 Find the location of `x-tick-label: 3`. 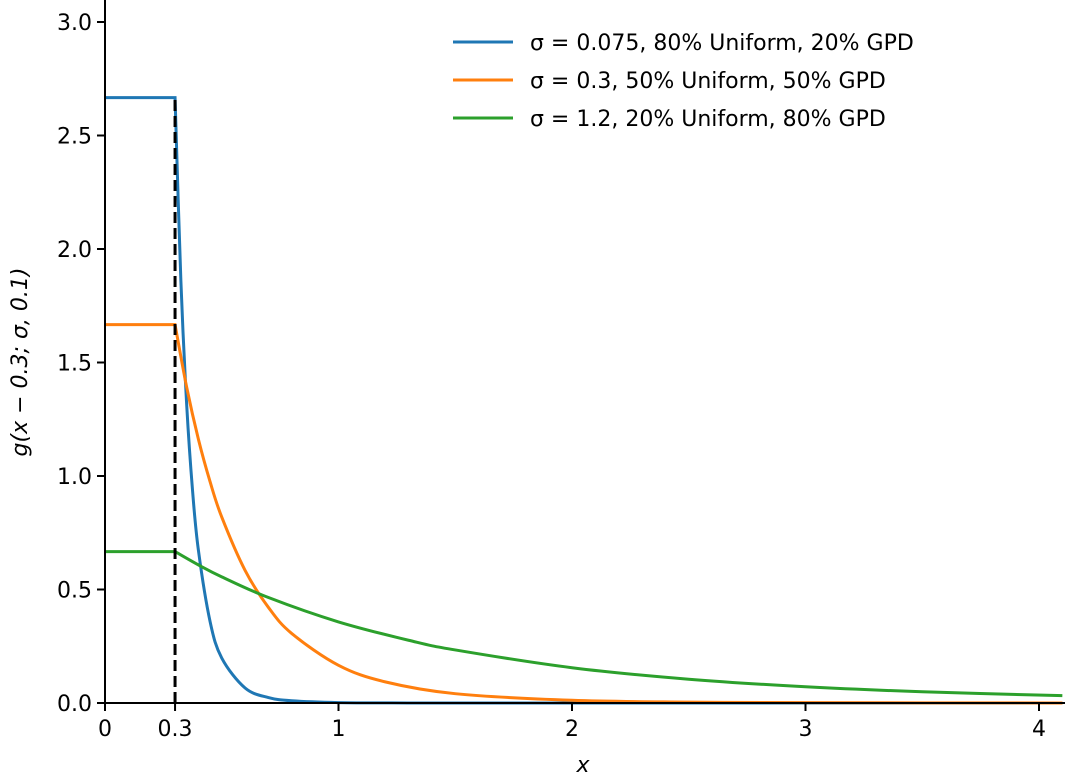

x-tick-label: 3 is located at coordinates (806, 729).